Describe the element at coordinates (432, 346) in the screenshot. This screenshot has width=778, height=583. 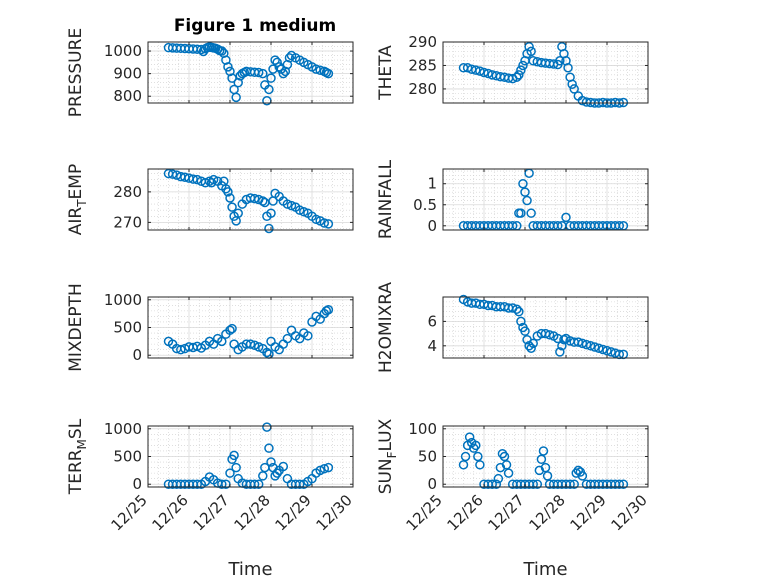
I see `y-tick-label: 4` at that location.